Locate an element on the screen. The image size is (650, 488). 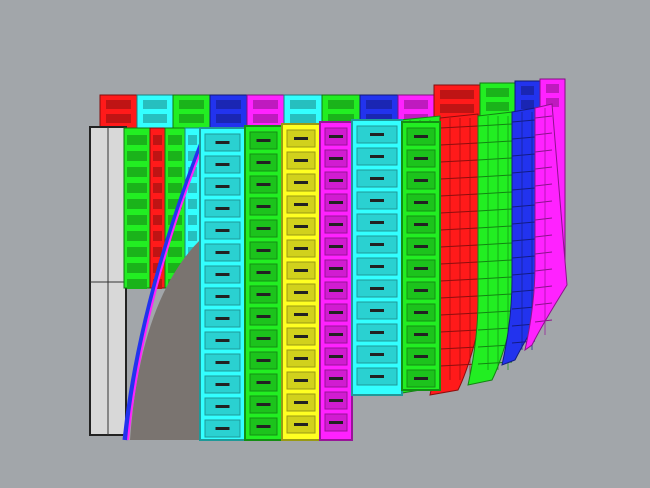
curved-panel-strip is located at coordinates (546, 227).